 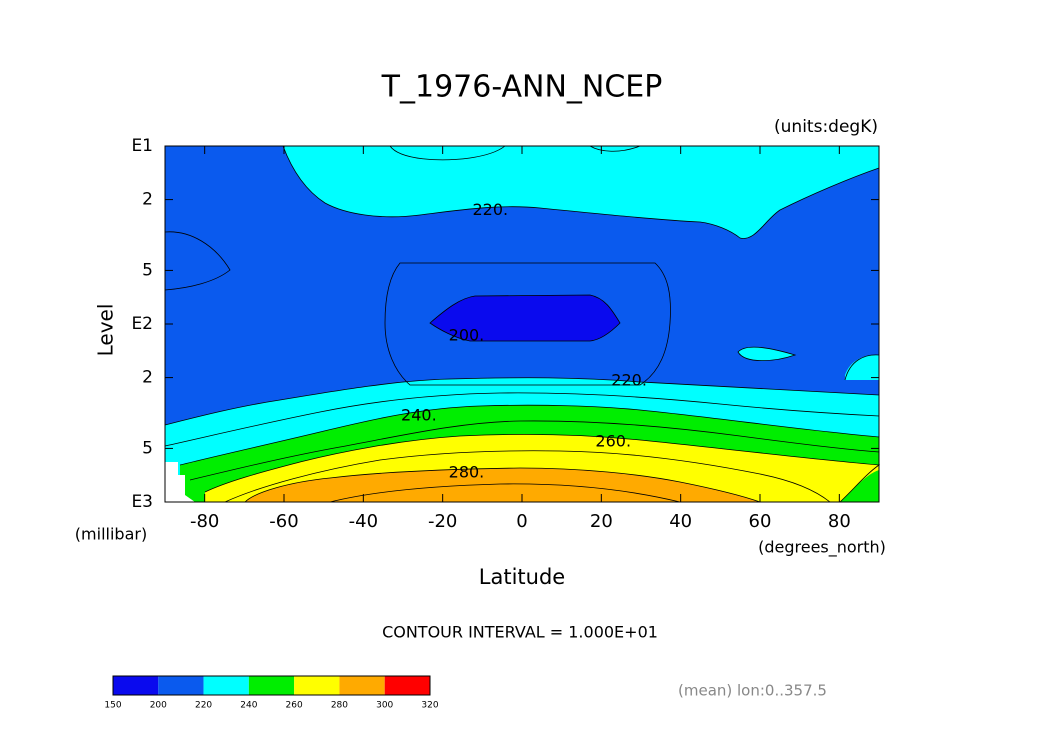 I want to click on colorbar-label: 240, so click(x=248, y=706).